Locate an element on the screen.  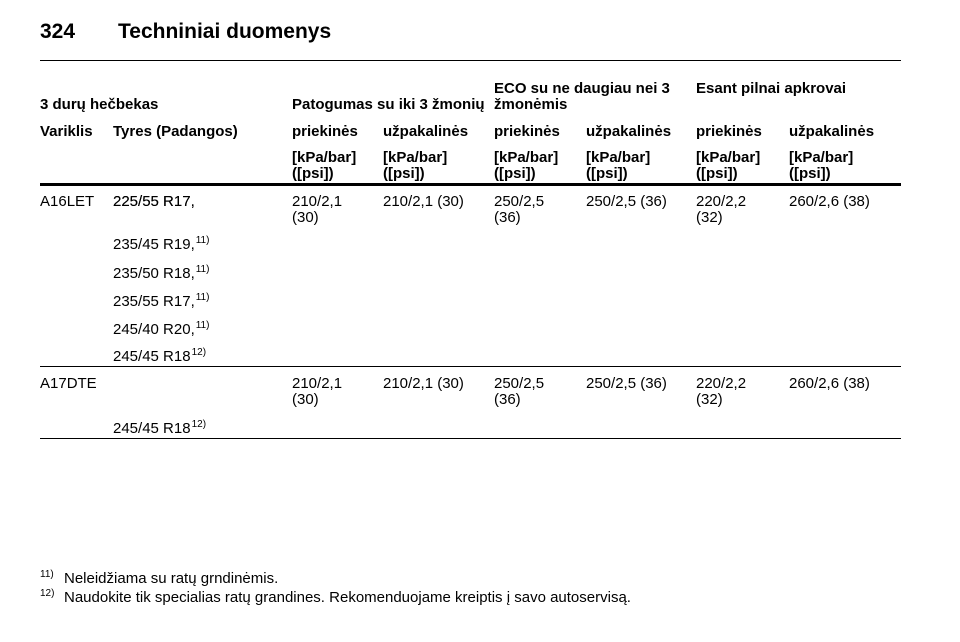
footnote-mark: 12) is located at coordinates (47, 593).